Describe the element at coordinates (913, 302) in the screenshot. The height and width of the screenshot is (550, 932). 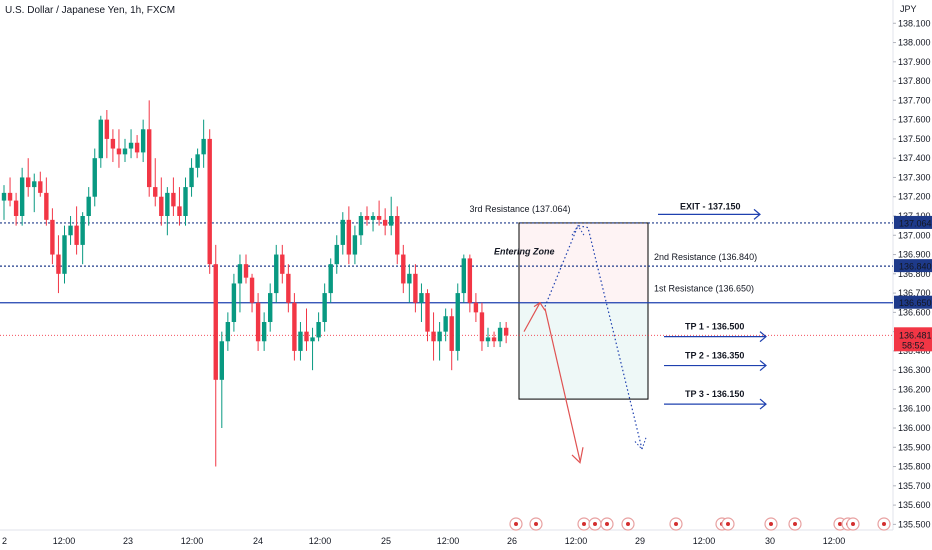
I see `price-tag-first-resistance` at that location.